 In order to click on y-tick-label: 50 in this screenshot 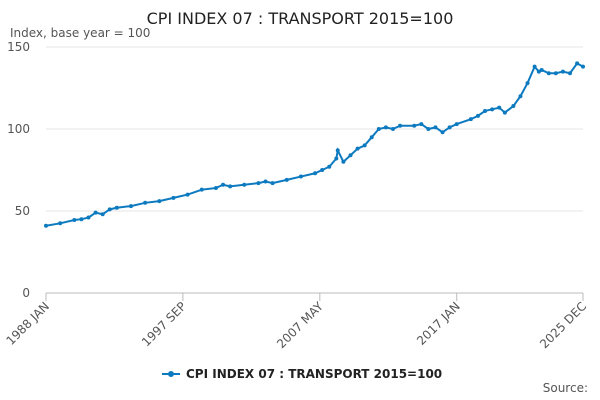, I will do `click(22, 211)`.